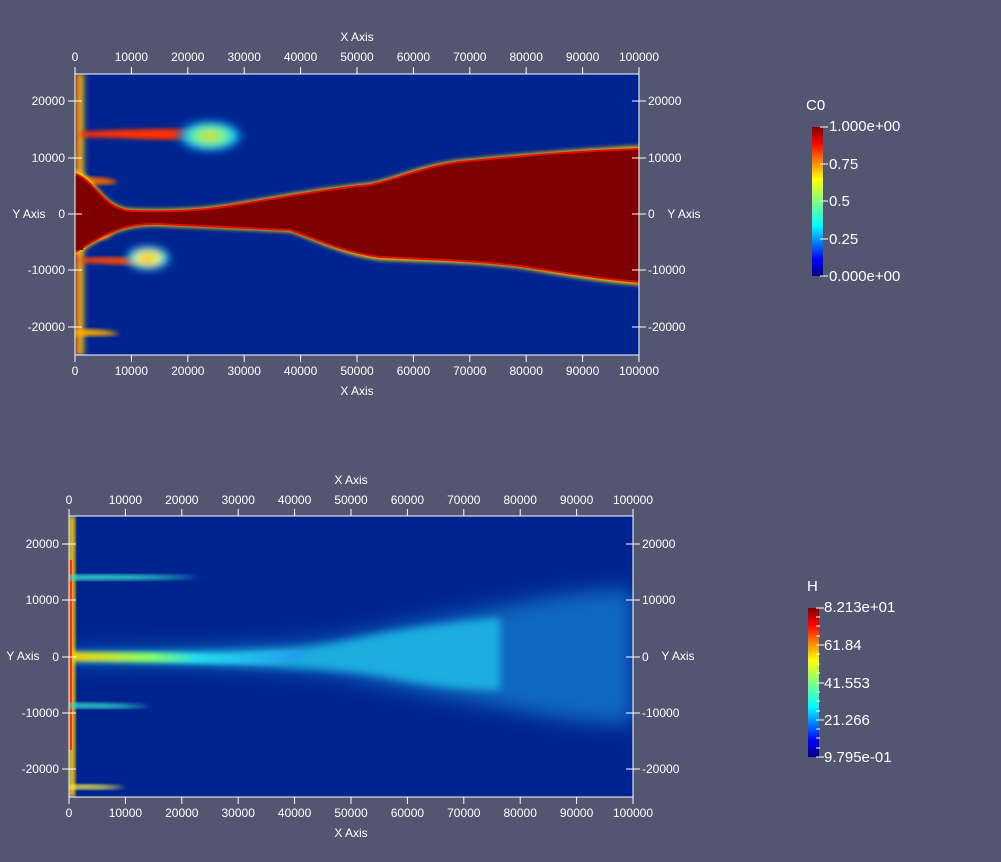 The image size is (1001, 862). Describe the element at coordinates (820, 682) in the screenshot. I see `h-colorbar-ticks` at that location.